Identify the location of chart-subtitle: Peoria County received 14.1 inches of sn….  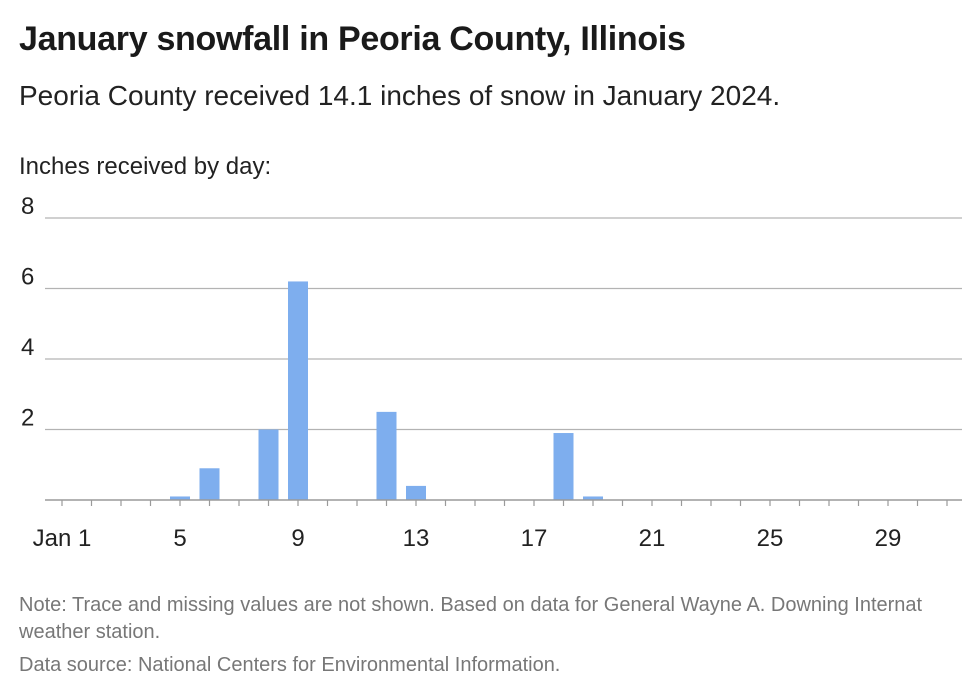
(400, 95).